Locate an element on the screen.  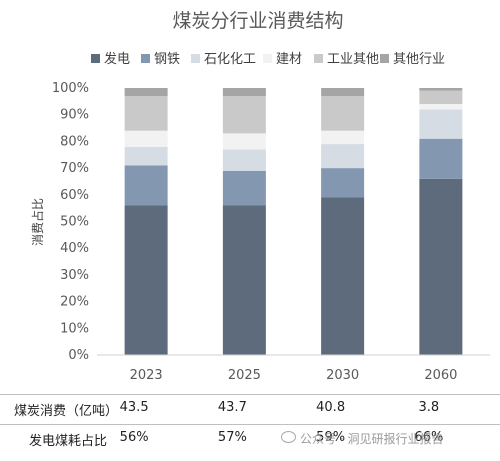
legend-item: 钢铁 is located at coordinates (160, 59).